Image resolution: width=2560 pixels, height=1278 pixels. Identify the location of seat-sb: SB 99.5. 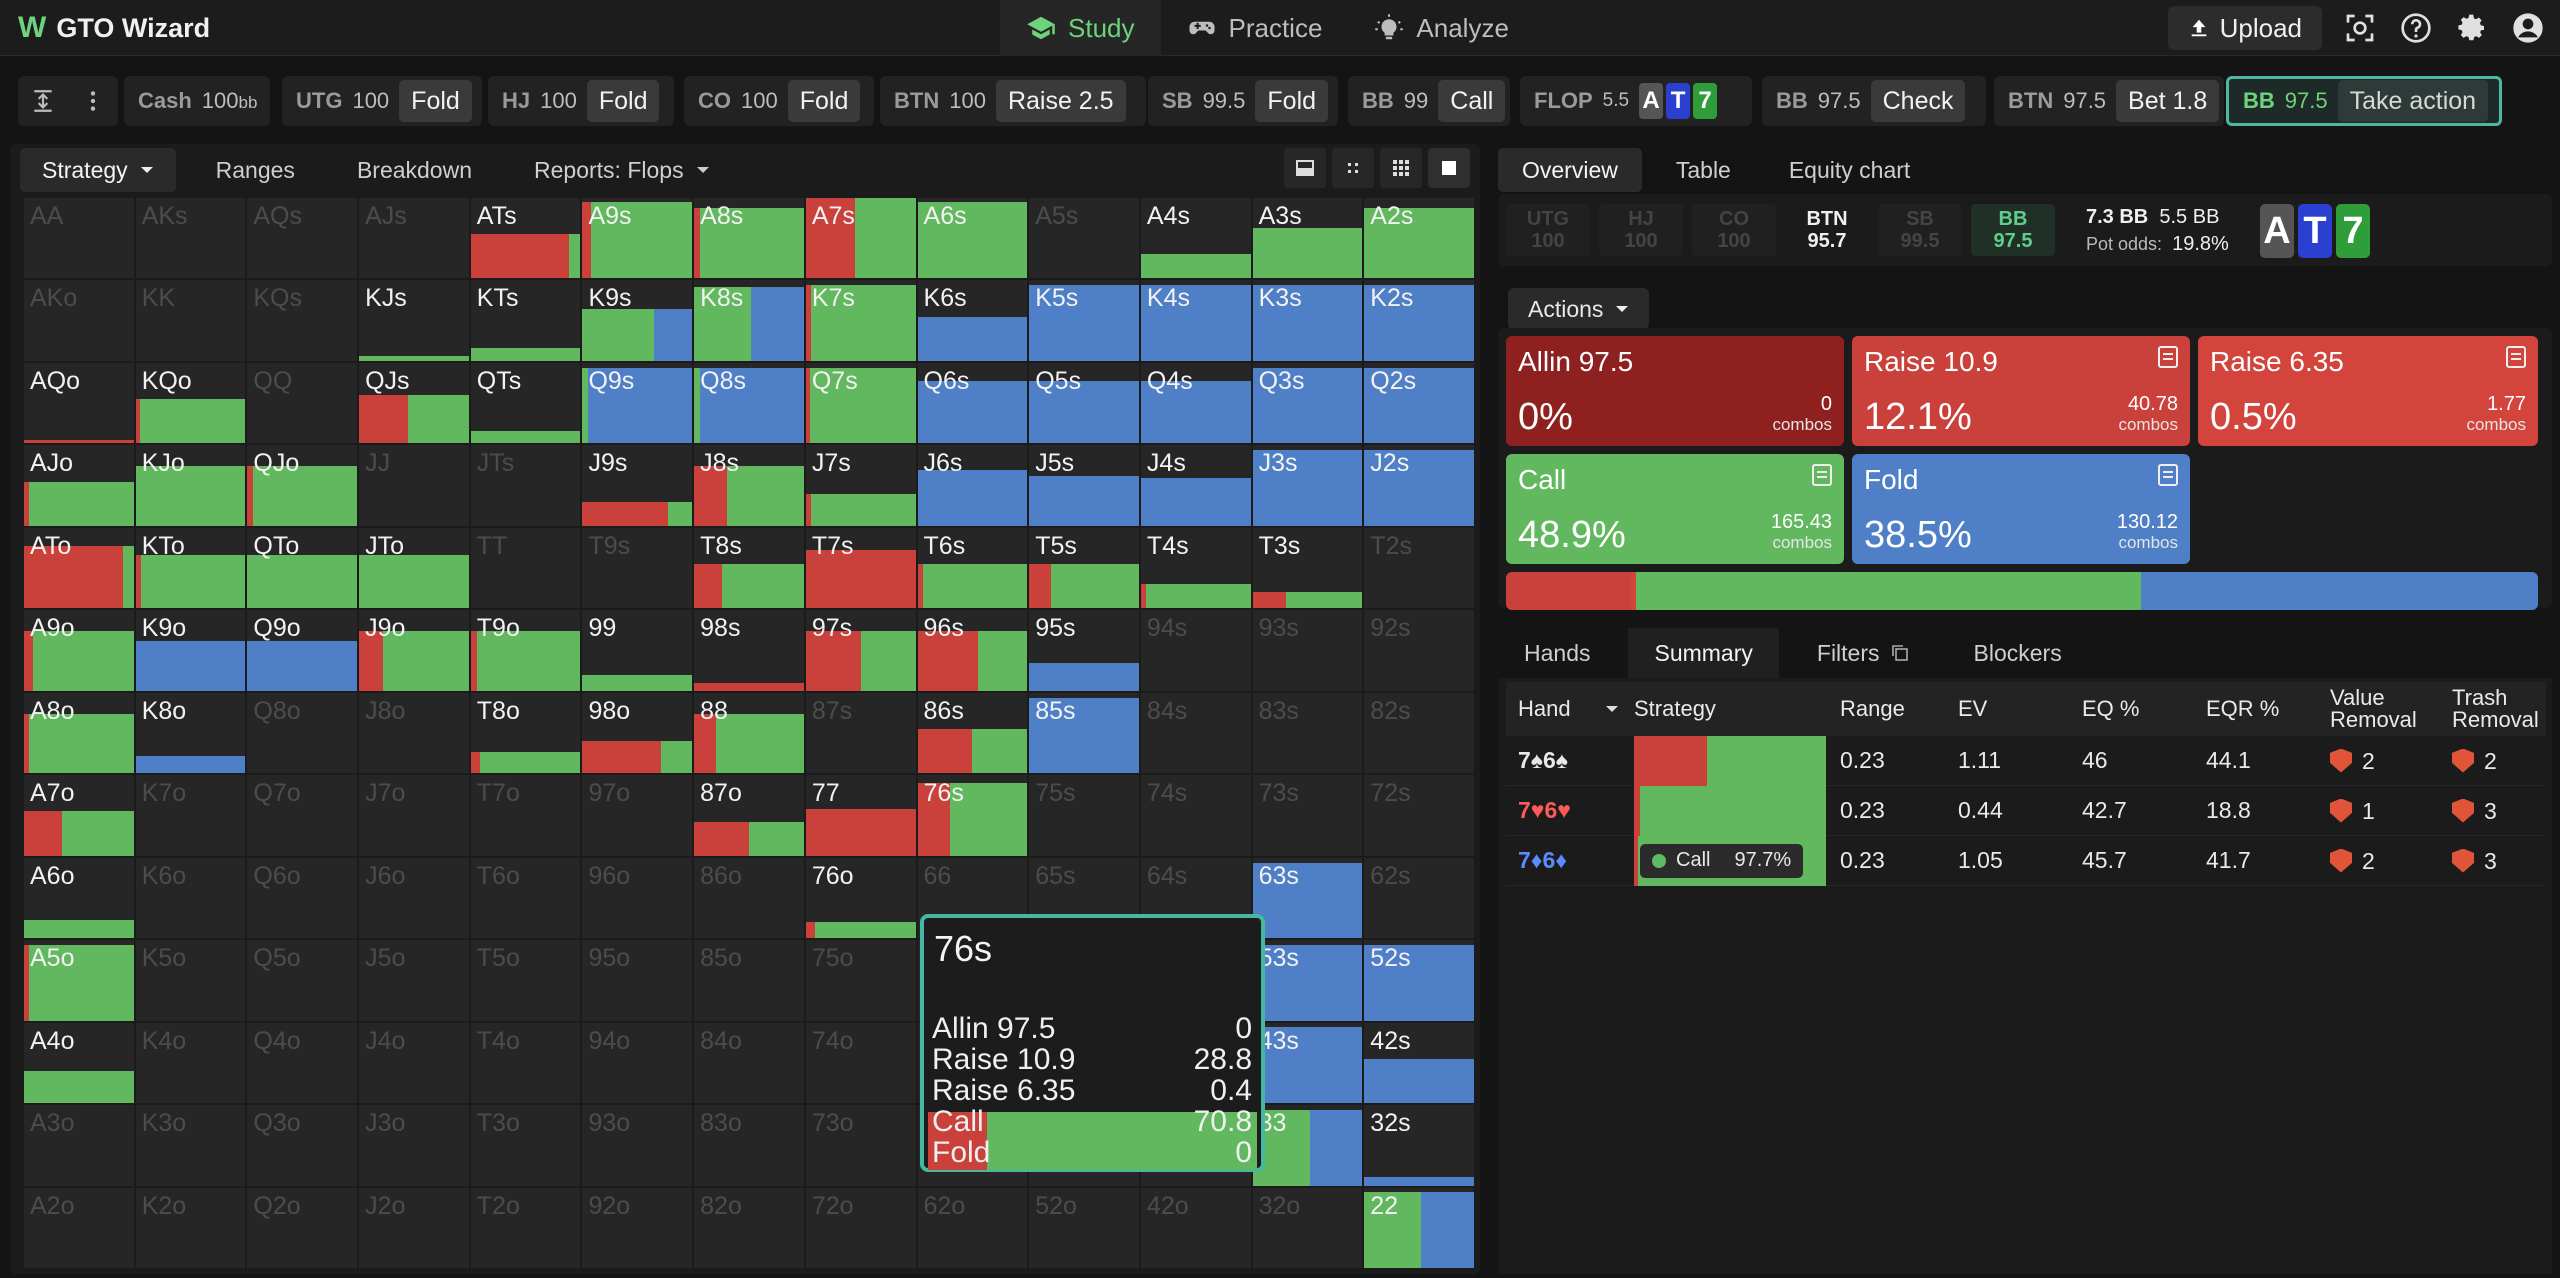
(1920, 230).